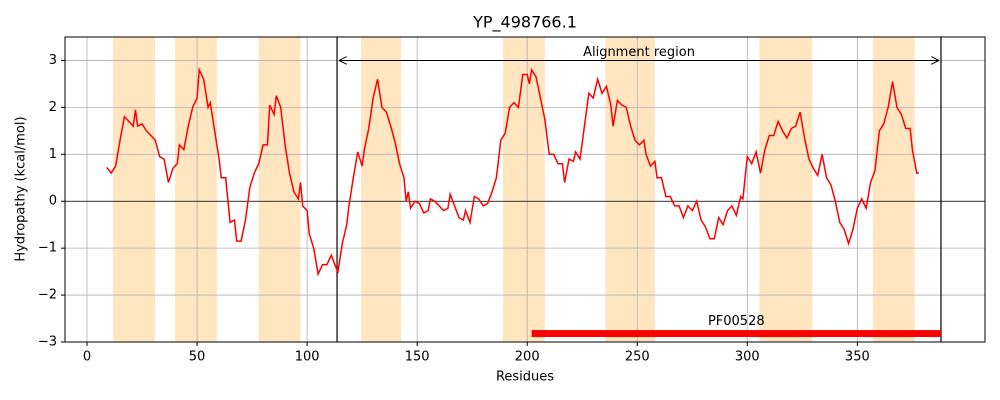  Describe the element at coordinates (736, 321) in the screenshot. I see `domain-label: PF00528` at that location.